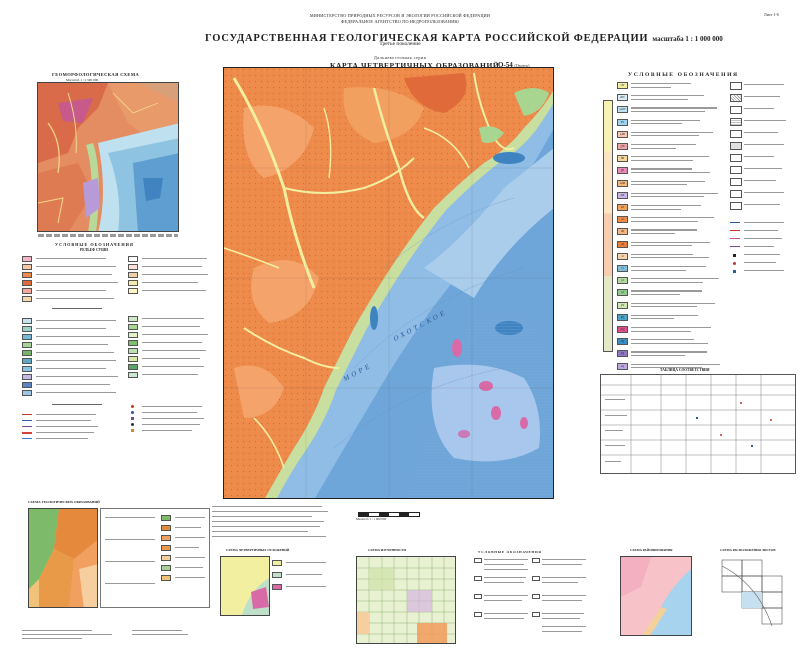  What do you see at coordinates (687, 39) in the screenshot?
I see `scale-text: масштаба 1 : 1 000 000` at bounding box center [687, 39].